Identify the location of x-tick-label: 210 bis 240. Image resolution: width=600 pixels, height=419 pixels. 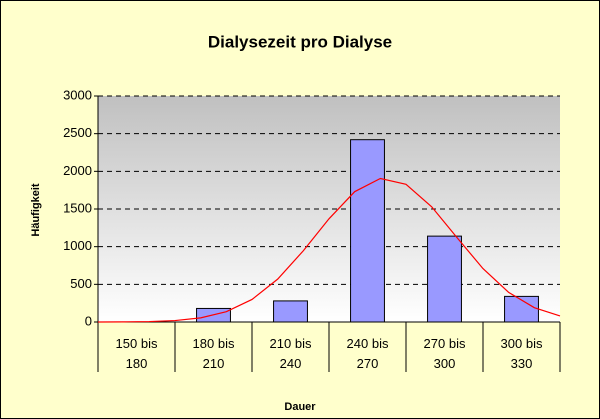
(290, 353).